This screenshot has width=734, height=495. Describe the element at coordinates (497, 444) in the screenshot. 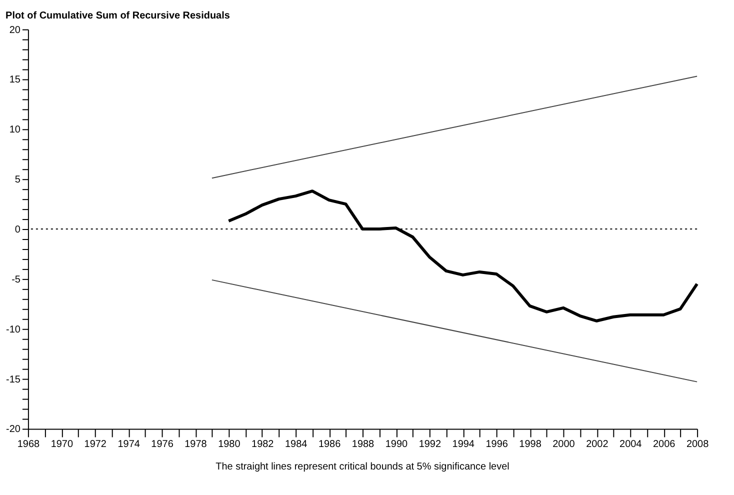

I see `x-tick-label: 1996` at that location.